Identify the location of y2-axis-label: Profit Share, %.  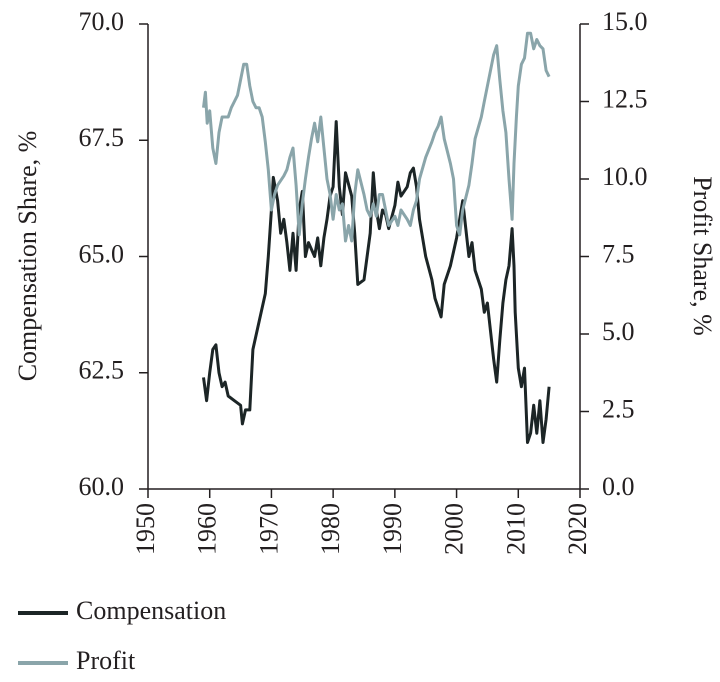
(702, 256).